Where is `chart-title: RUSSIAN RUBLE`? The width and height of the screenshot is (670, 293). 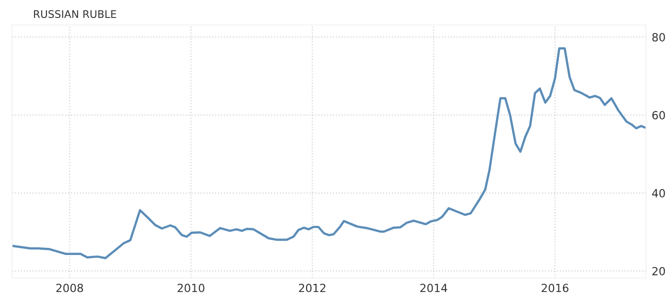
chart-title: RUSSIAN RUBLE is located at coordinates (75, 14).